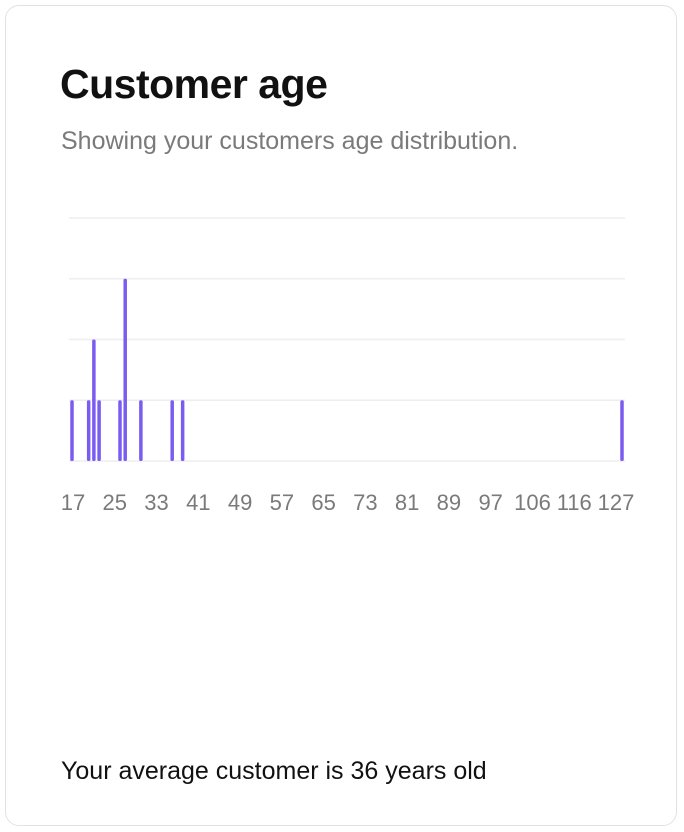 The image size is (684, 832). What do you see at coordinates (73, 502) in the screenshot?
I see `x-tick-label: 17` at bounding box center [73, 502].